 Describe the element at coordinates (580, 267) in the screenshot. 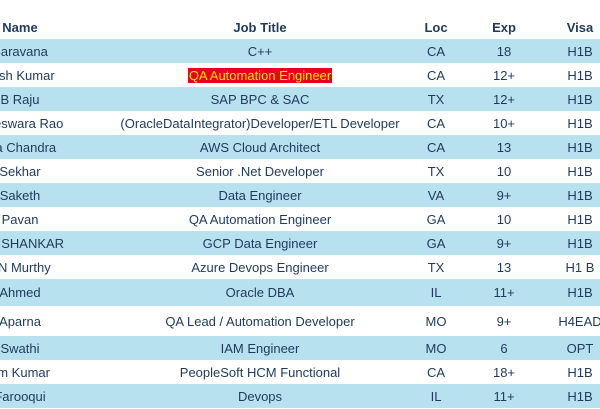

I see `cell-text: H1 B` at that location.